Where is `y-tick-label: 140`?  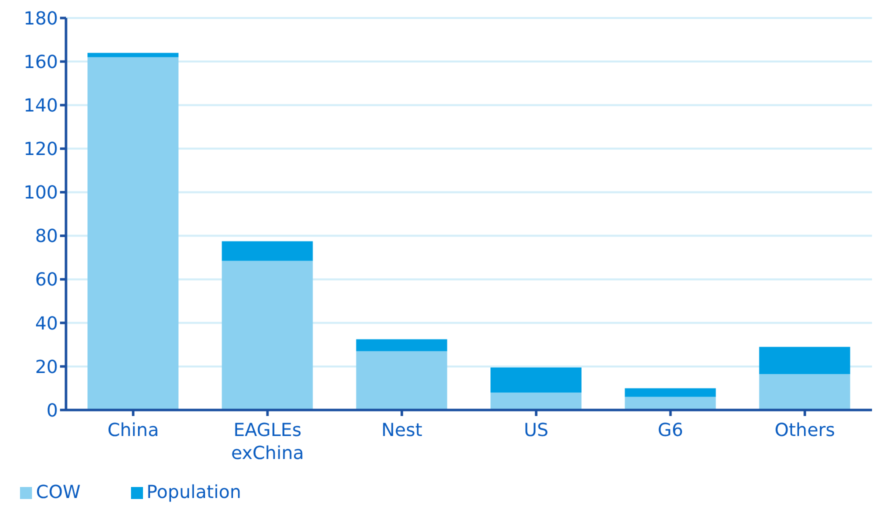
y-tick-label: 140 is located at coordinates (41, 106).